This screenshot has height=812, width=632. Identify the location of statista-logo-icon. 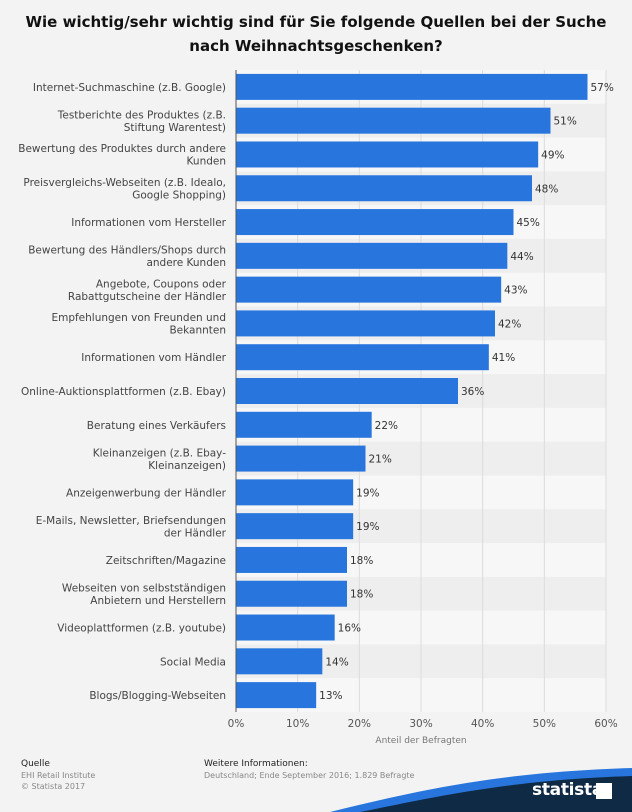
(604, 791).